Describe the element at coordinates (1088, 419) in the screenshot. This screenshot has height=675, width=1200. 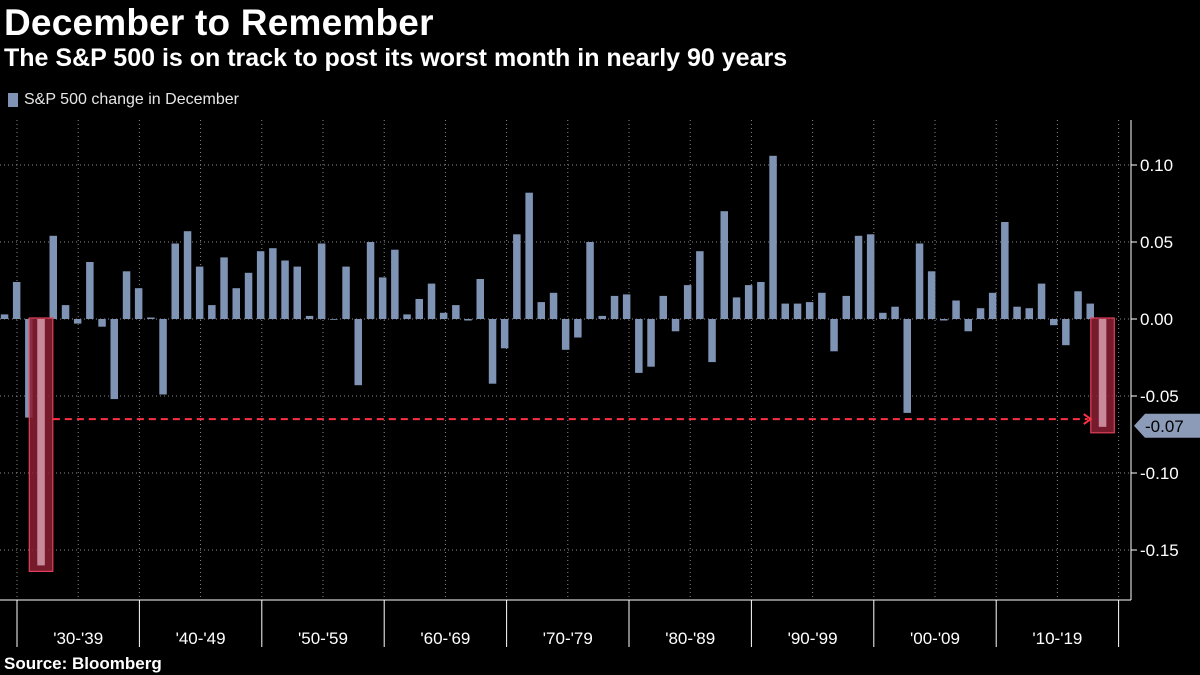
I see `reference-arrowhead` at that location.